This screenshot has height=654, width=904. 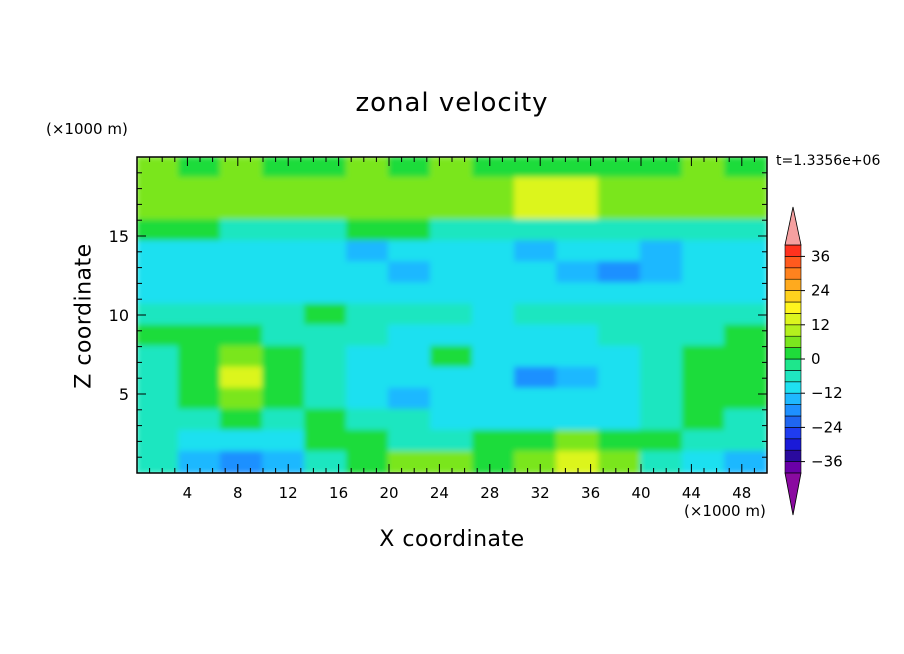 What do you see at coordinates (124, 394) in the screenshot?
I see `y-tick-label: 5` at bounding box center [124, 394].